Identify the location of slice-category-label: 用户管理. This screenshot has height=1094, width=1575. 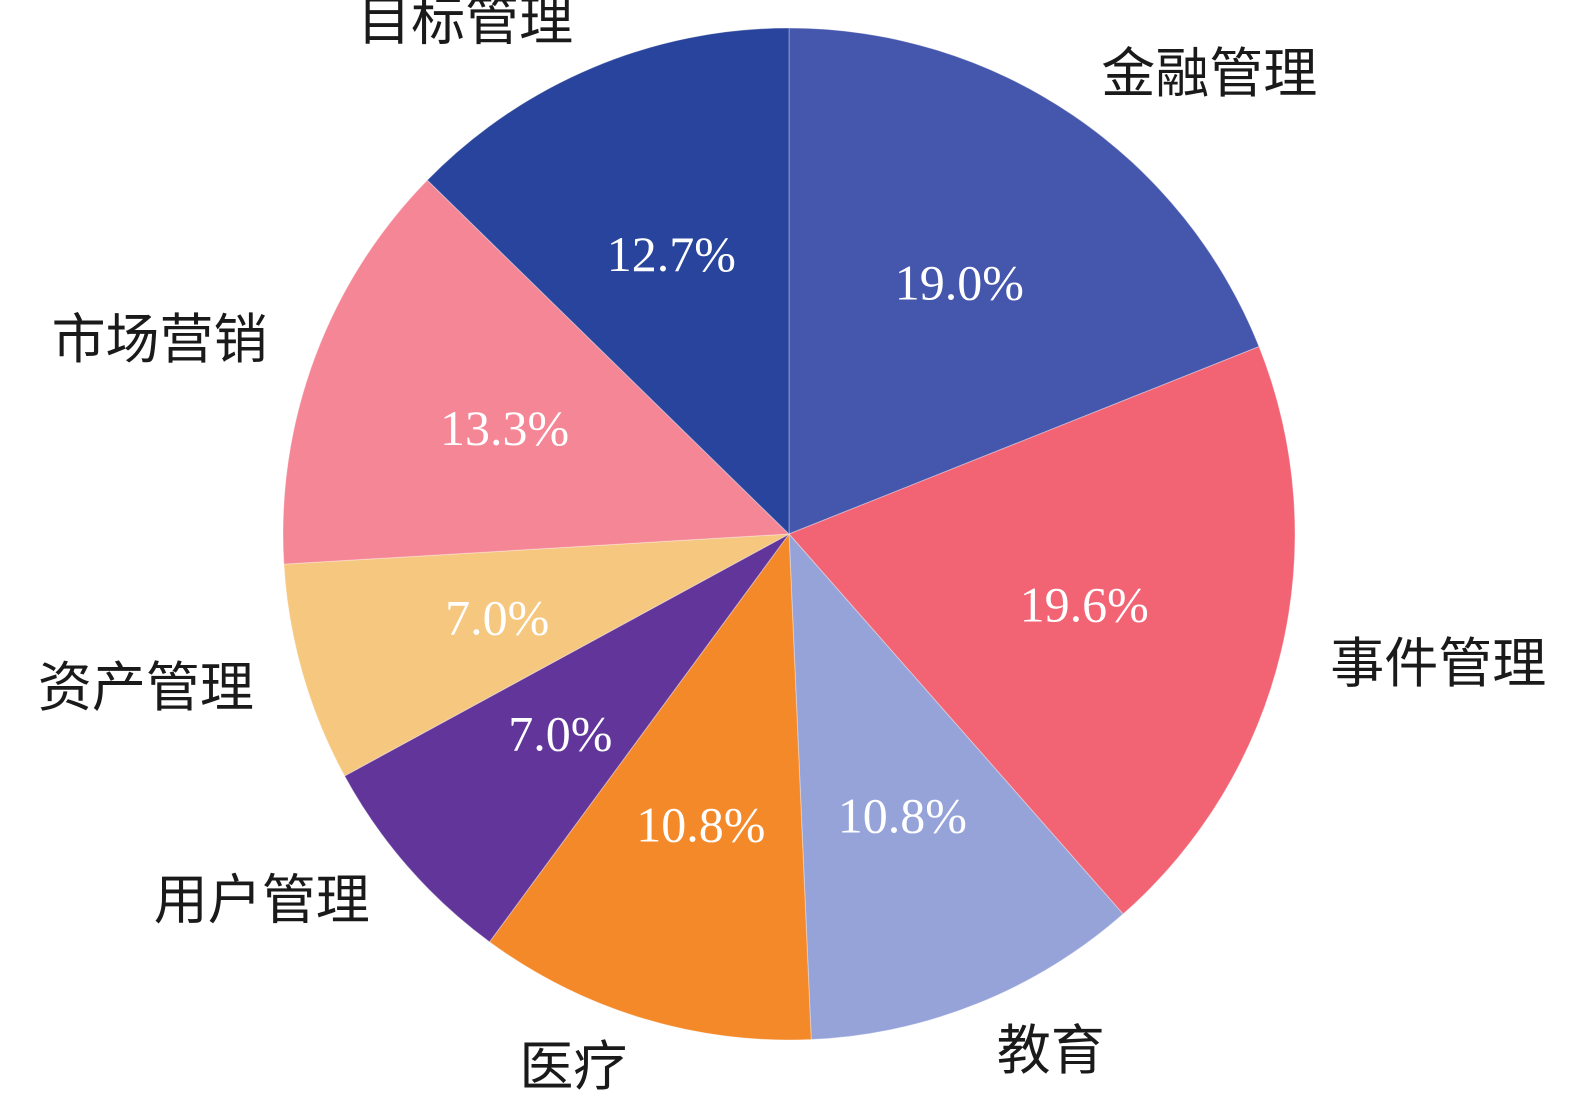
(262, 900).